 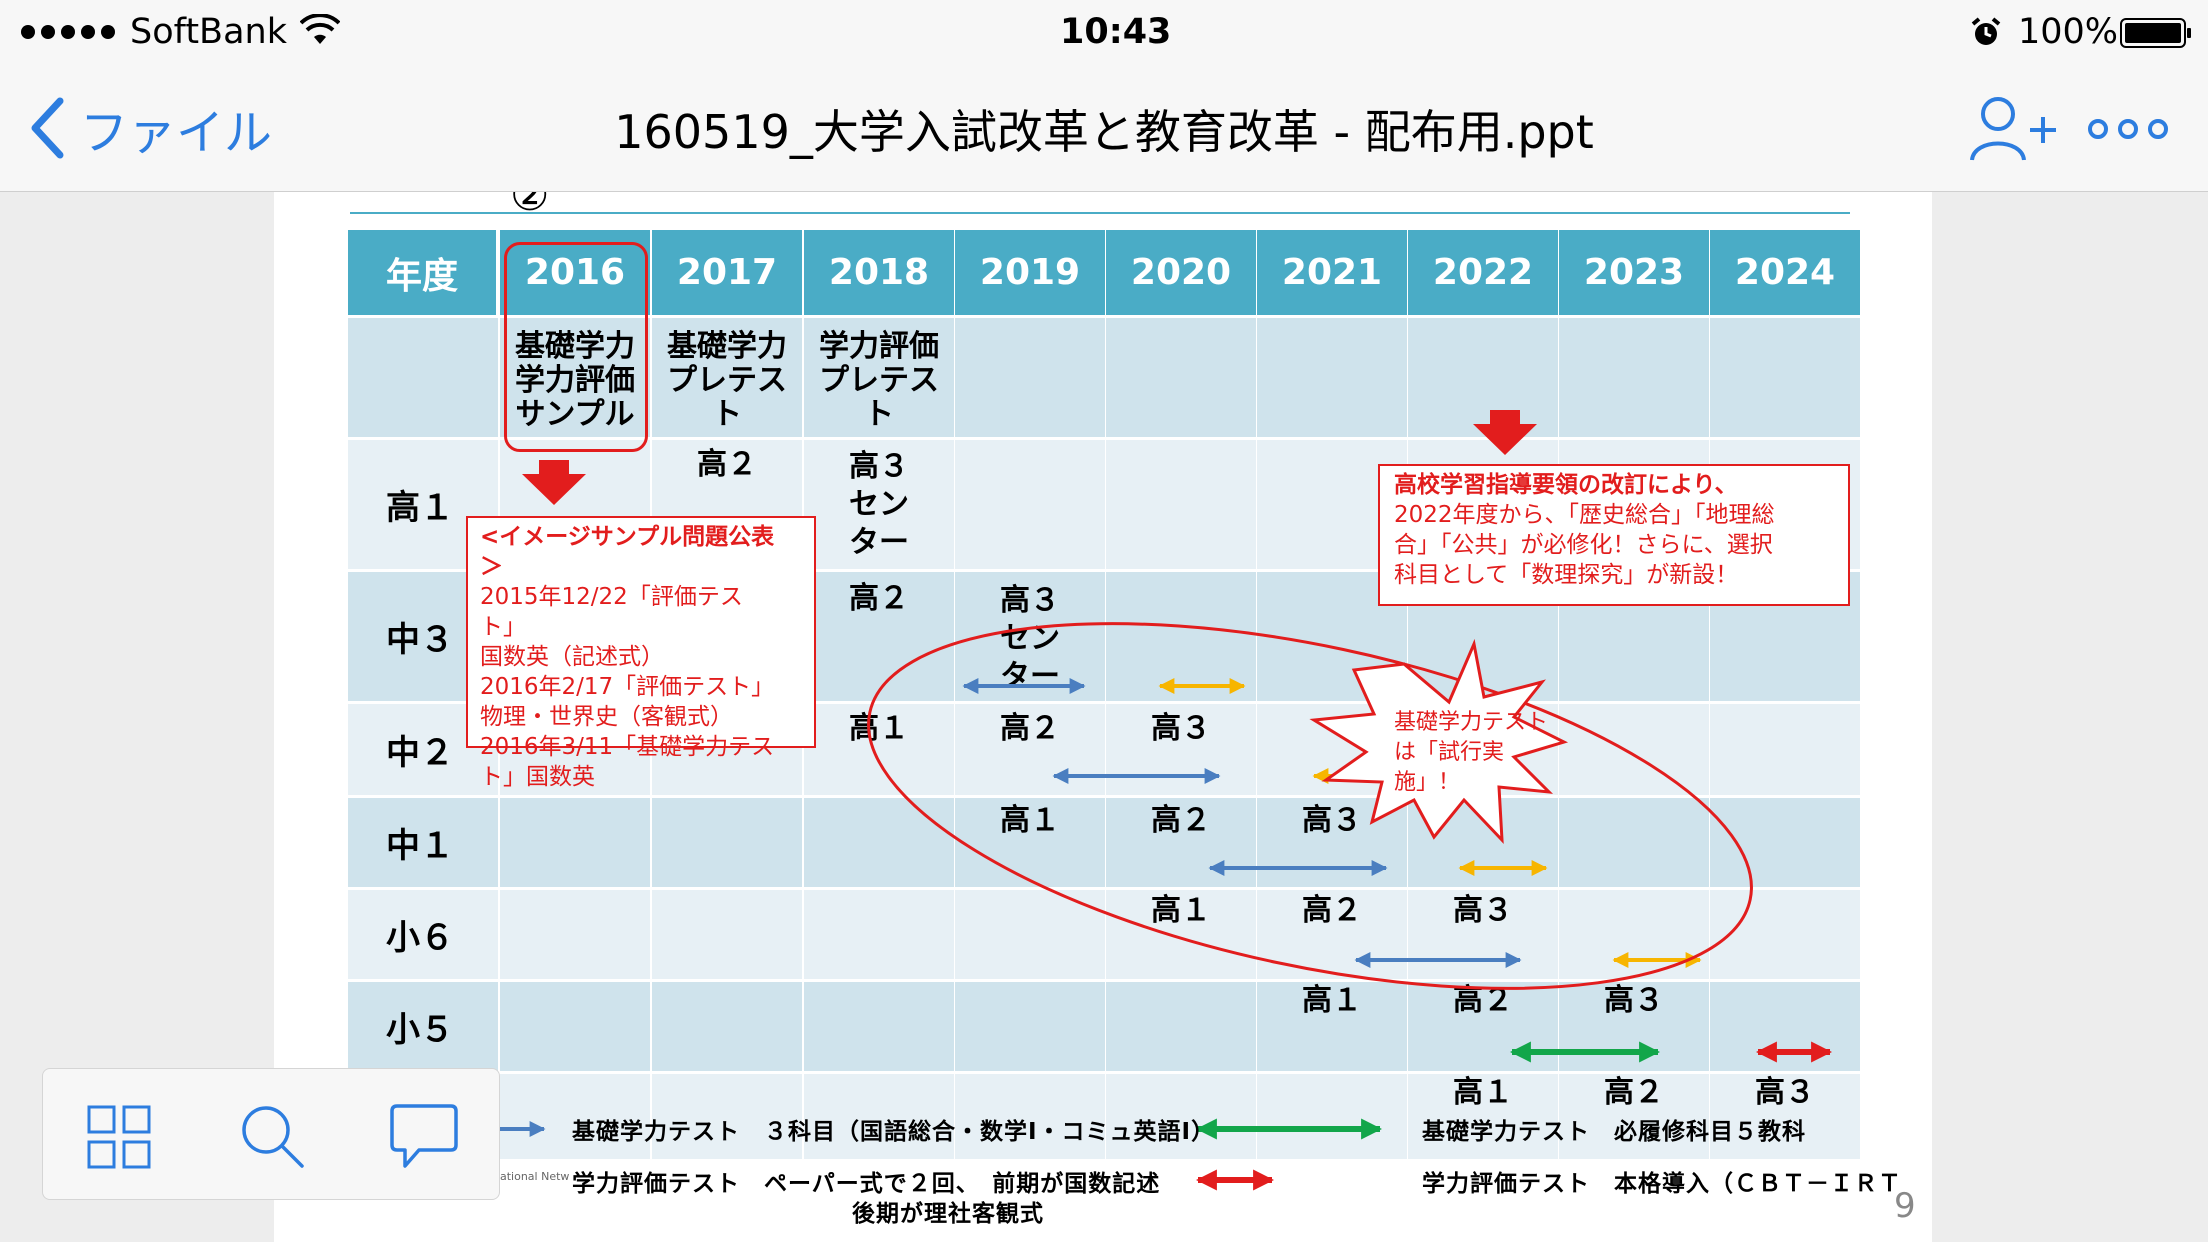 I want to click on grade-cell: 高３ セン ター, so click(x=879, y=504).